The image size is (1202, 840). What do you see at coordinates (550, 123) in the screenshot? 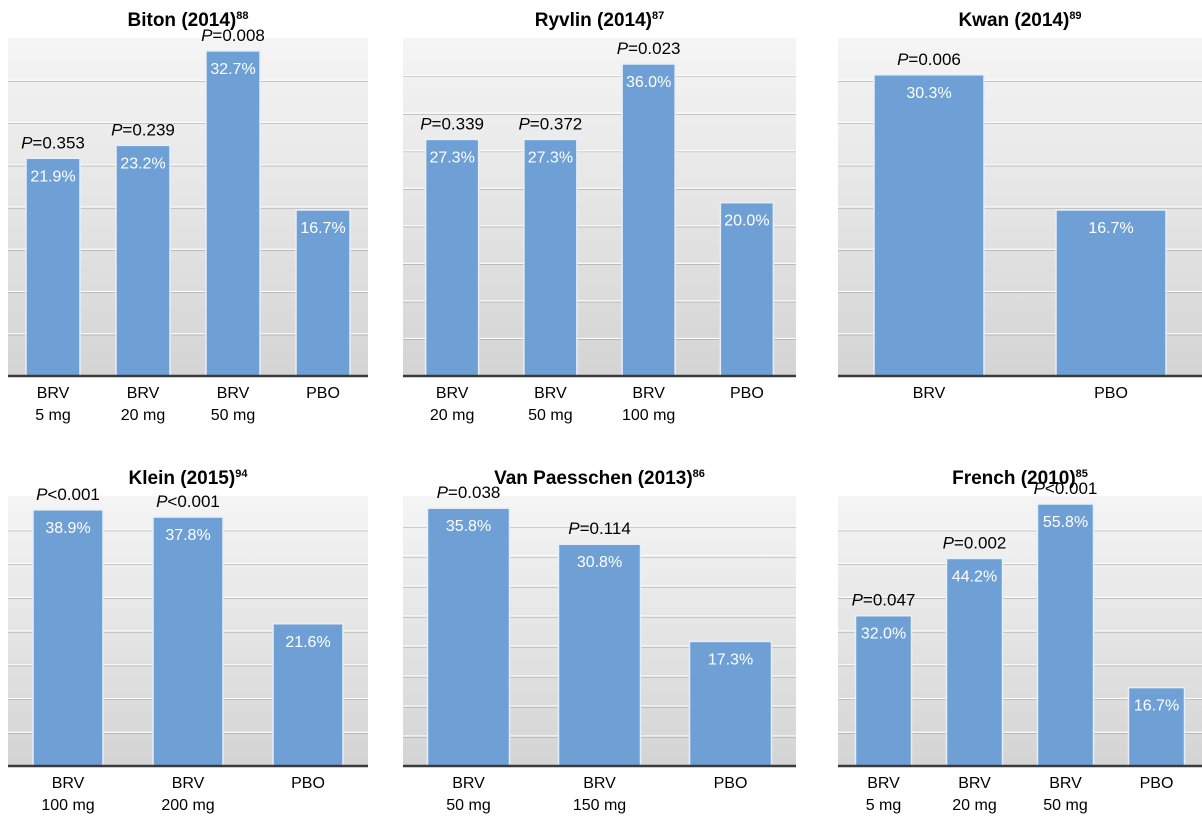
I see `p-value-label: P=0.372` at bounding box center [550, 123].